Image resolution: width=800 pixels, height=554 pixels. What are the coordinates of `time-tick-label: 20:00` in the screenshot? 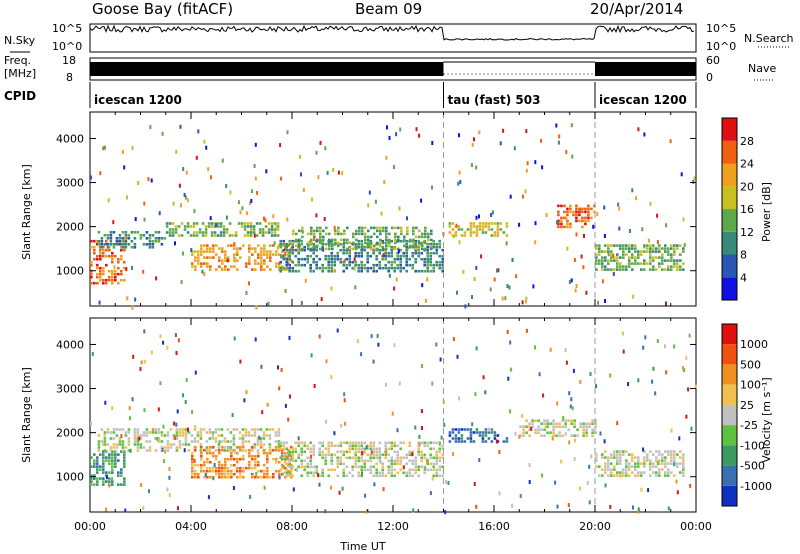 It's located at (595, 526).